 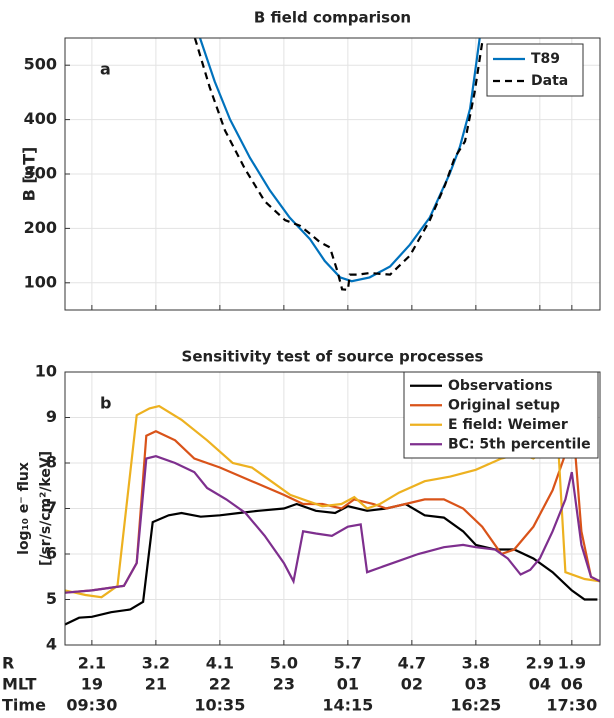 I want to click on legend-label: Original setup, so click(x=504, y=405).